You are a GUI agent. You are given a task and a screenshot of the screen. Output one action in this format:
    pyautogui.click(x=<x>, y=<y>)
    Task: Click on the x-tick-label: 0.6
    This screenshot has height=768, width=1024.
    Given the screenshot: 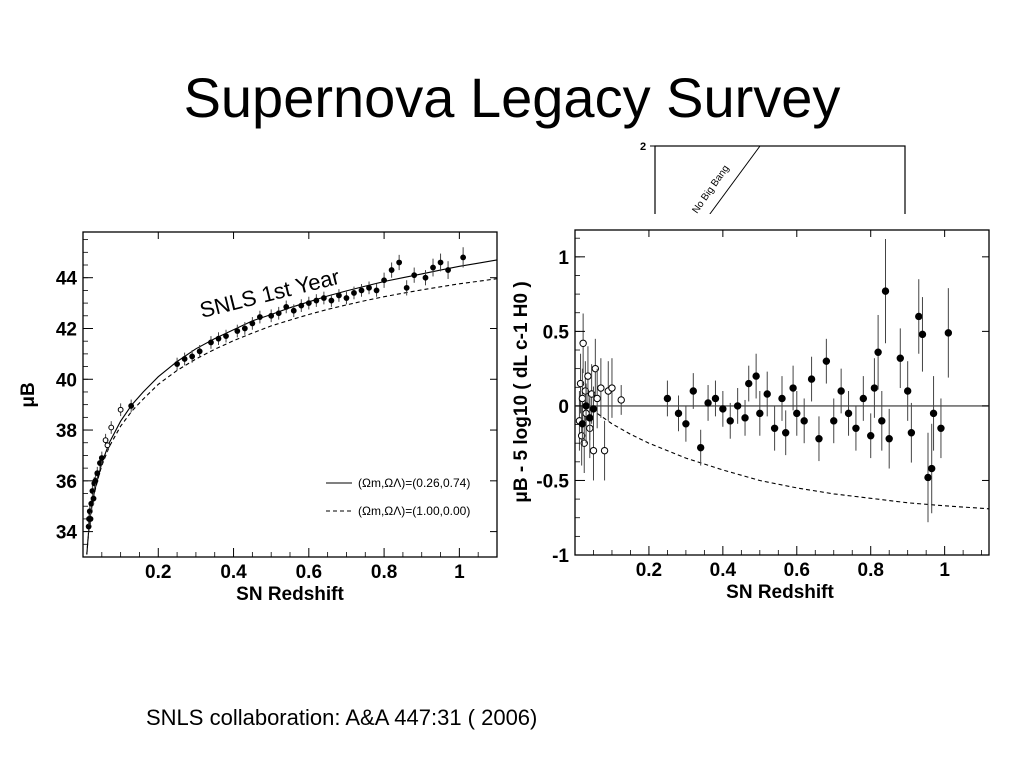 What is the action you would take?
    pyautogui.click(x=309, y=572)
    